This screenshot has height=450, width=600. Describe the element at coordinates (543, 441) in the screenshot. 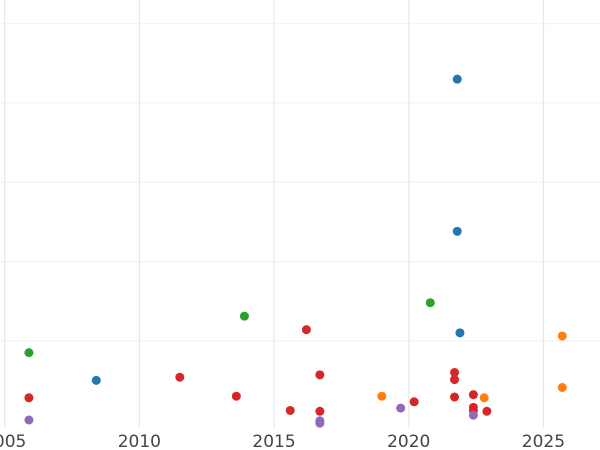

I see `x-tick-label-2025: 2025` at that location.